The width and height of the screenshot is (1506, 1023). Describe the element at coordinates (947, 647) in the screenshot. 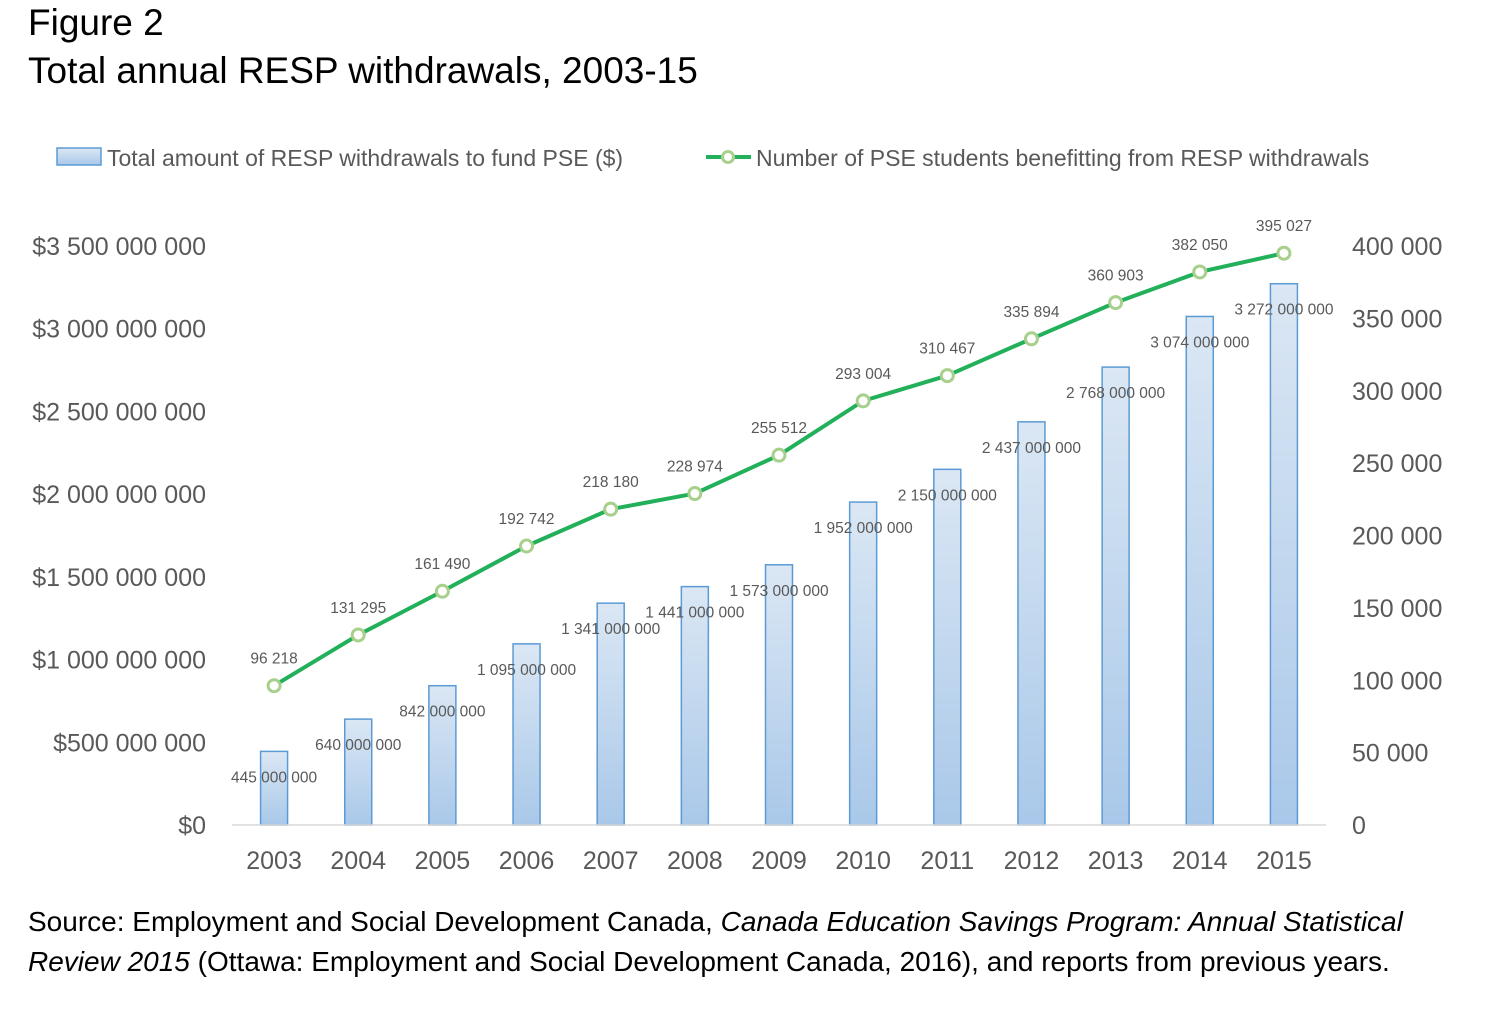

I see `bar-2011` at that location.